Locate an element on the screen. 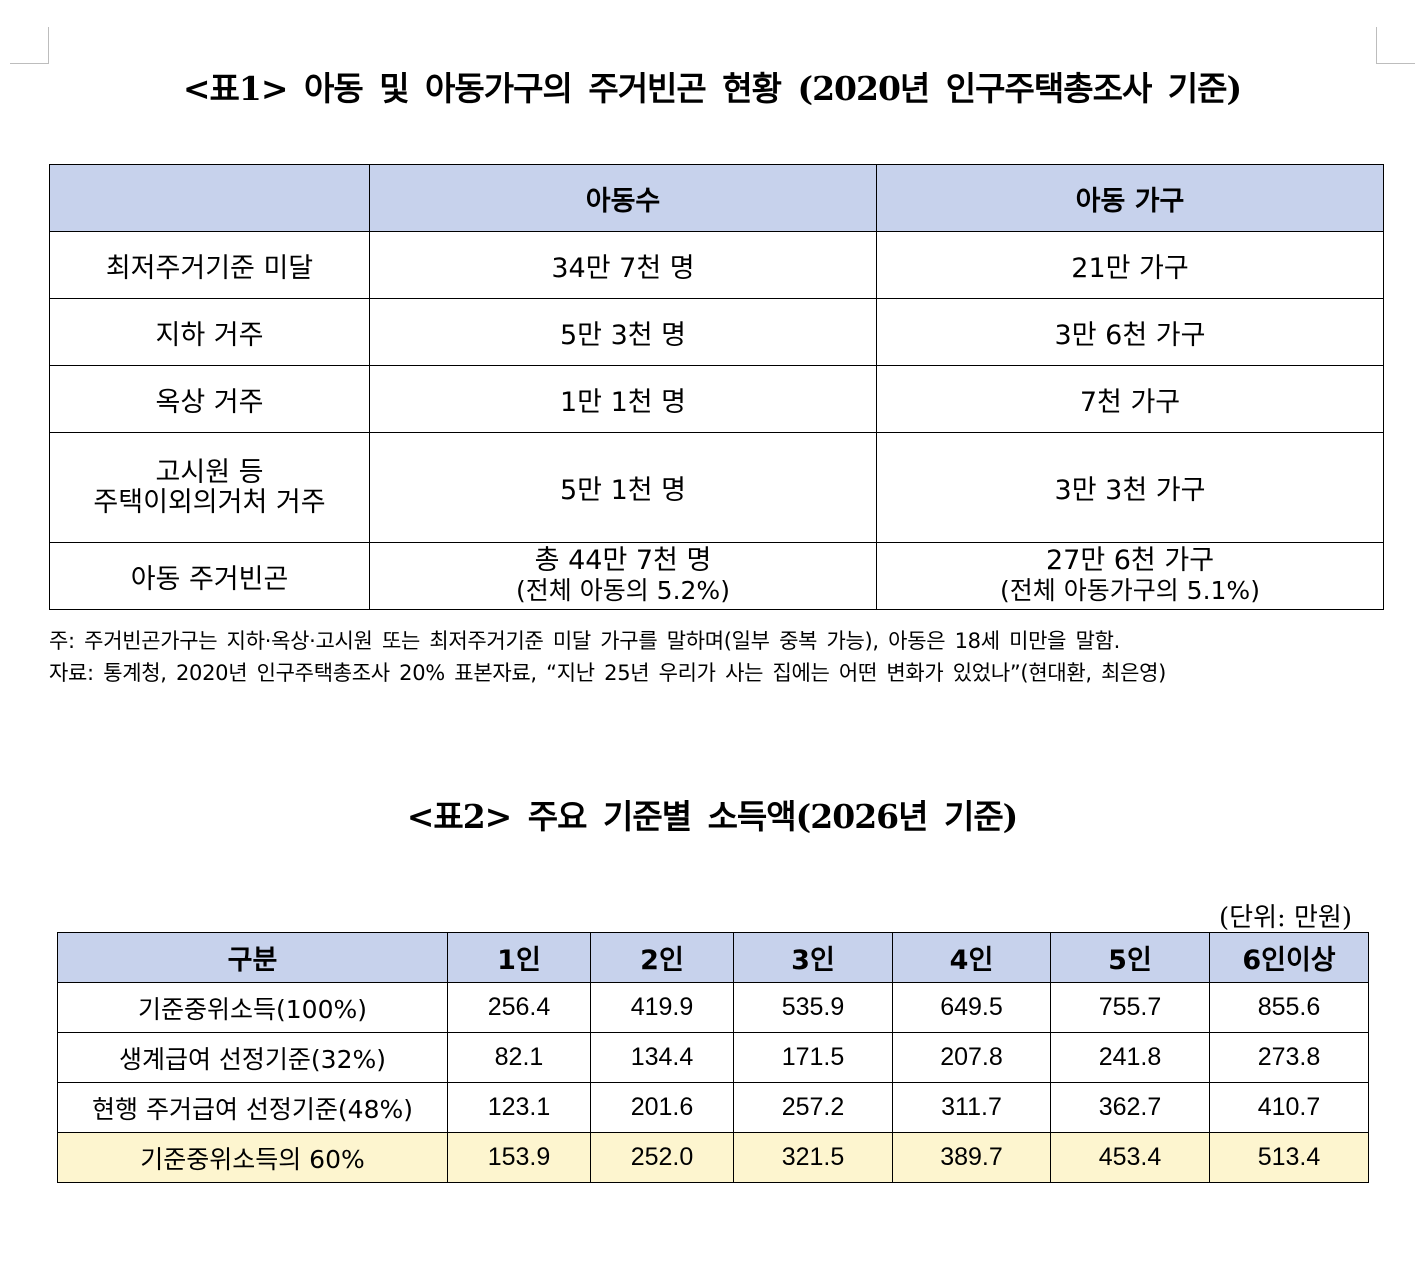 This screenshot has width=1424, height=1268. children-total-value: 총 44만 7천 명 is located at coordinates (623, 560).